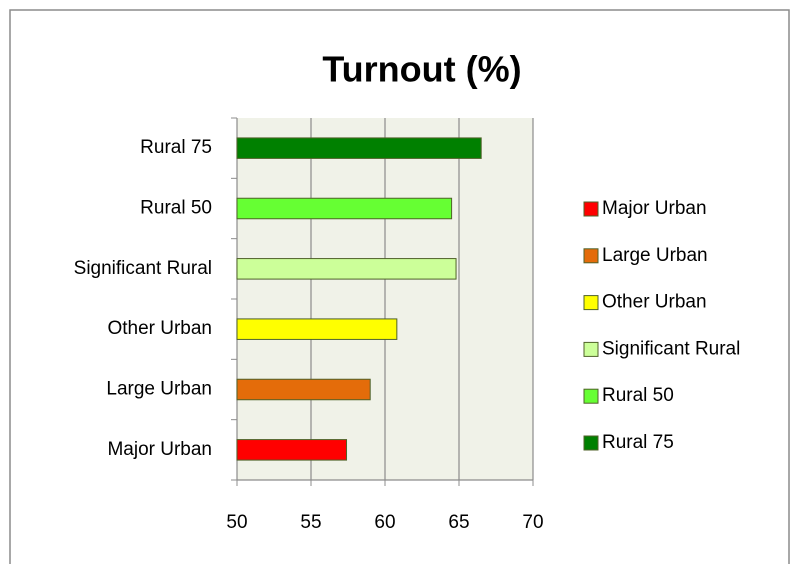 This screenshot has height=564, width=800. Describe the element at coordinates (421, 69) in the screenshot. I see `chart-title: Turnout (%)` at that location.